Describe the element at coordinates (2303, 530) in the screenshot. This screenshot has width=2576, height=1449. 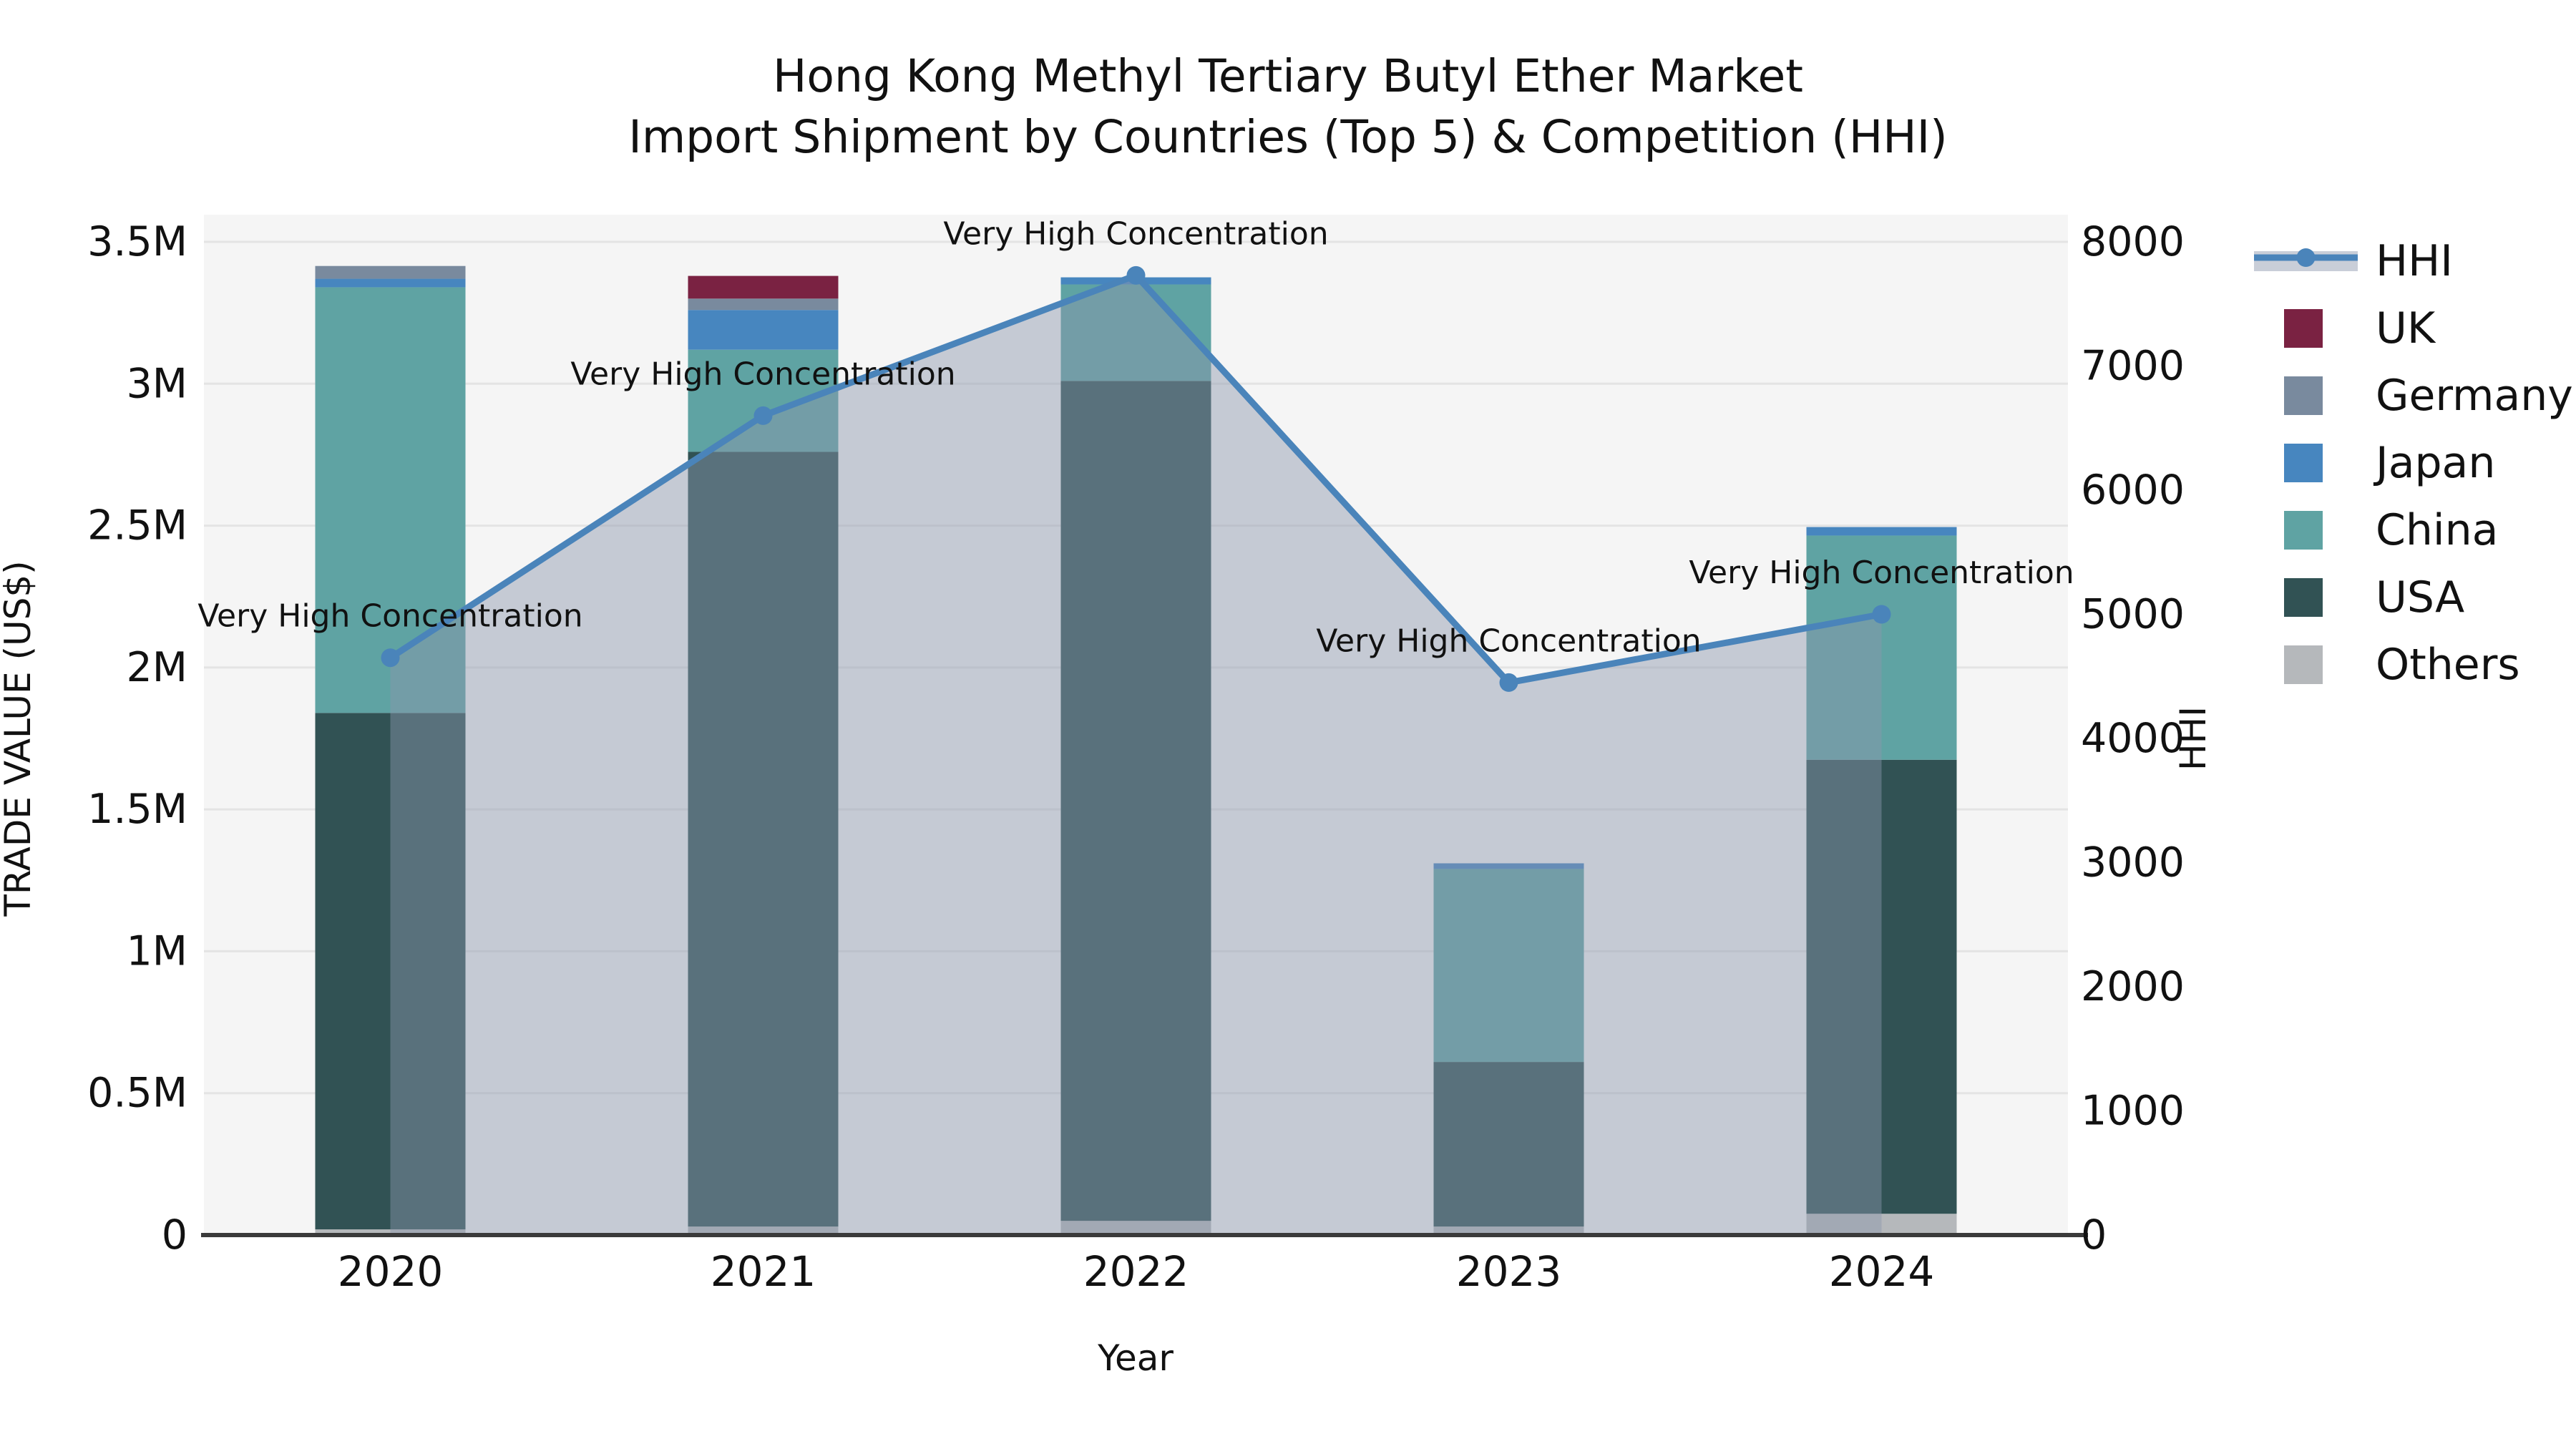
I see `legend-swatch-china` at that location.